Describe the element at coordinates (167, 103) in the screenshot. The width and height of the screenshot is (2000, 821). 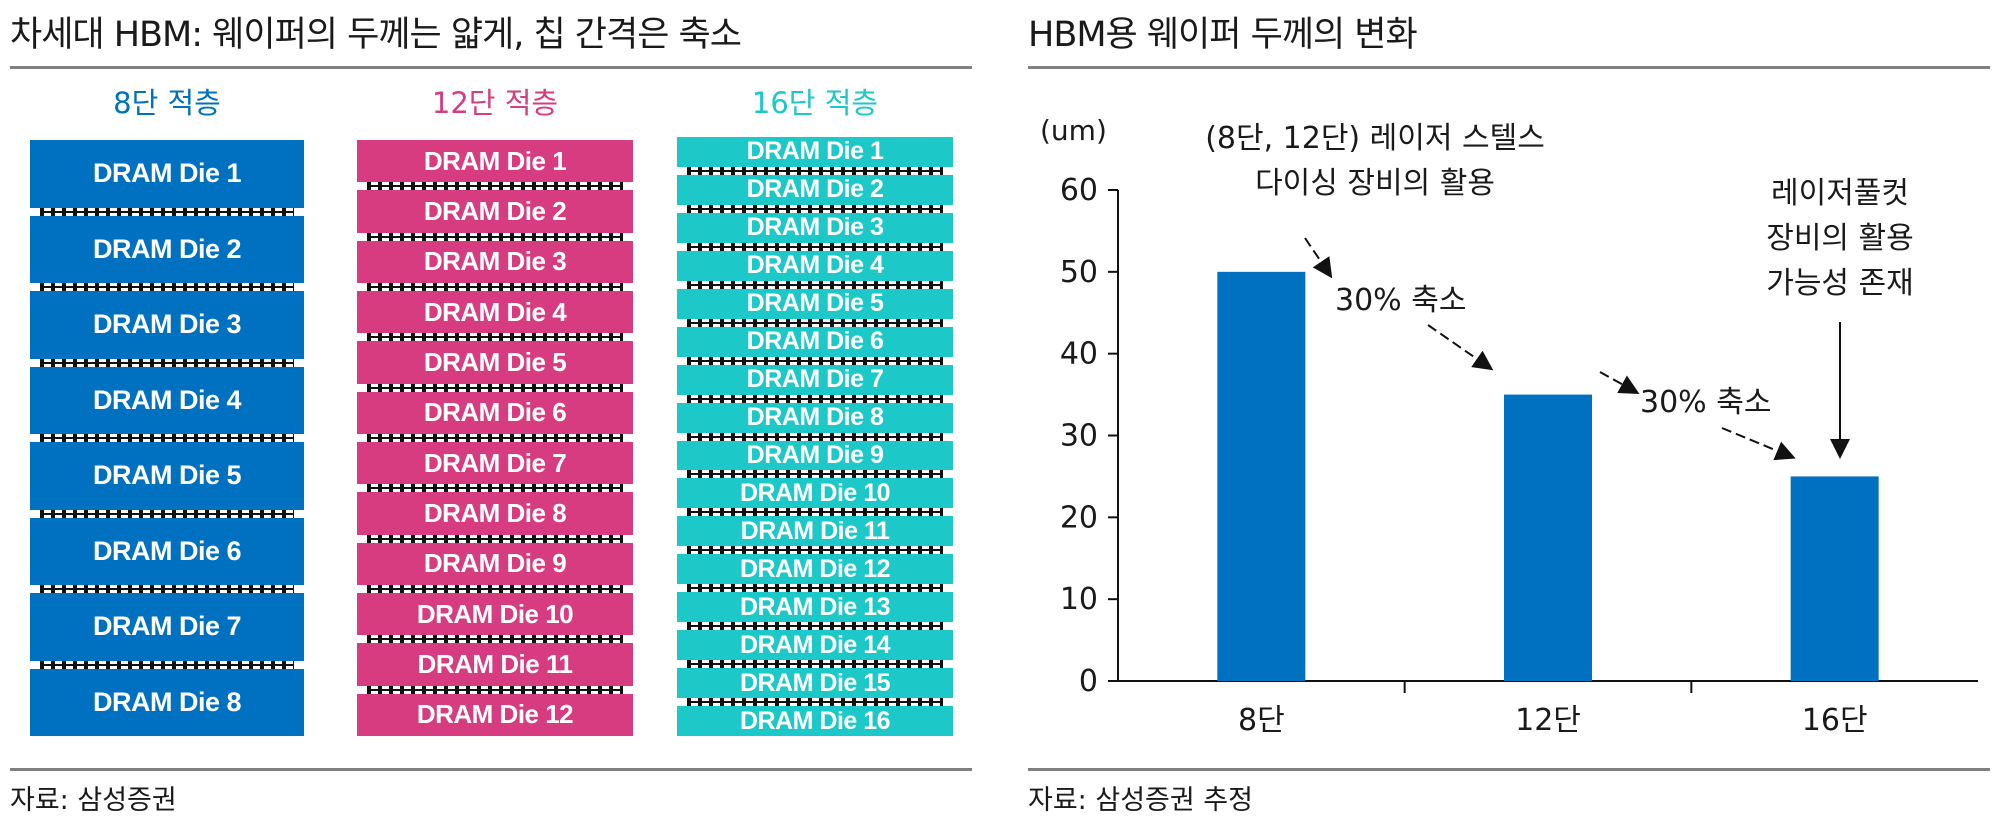
I see `stack-label: 8단 적층` at that location.